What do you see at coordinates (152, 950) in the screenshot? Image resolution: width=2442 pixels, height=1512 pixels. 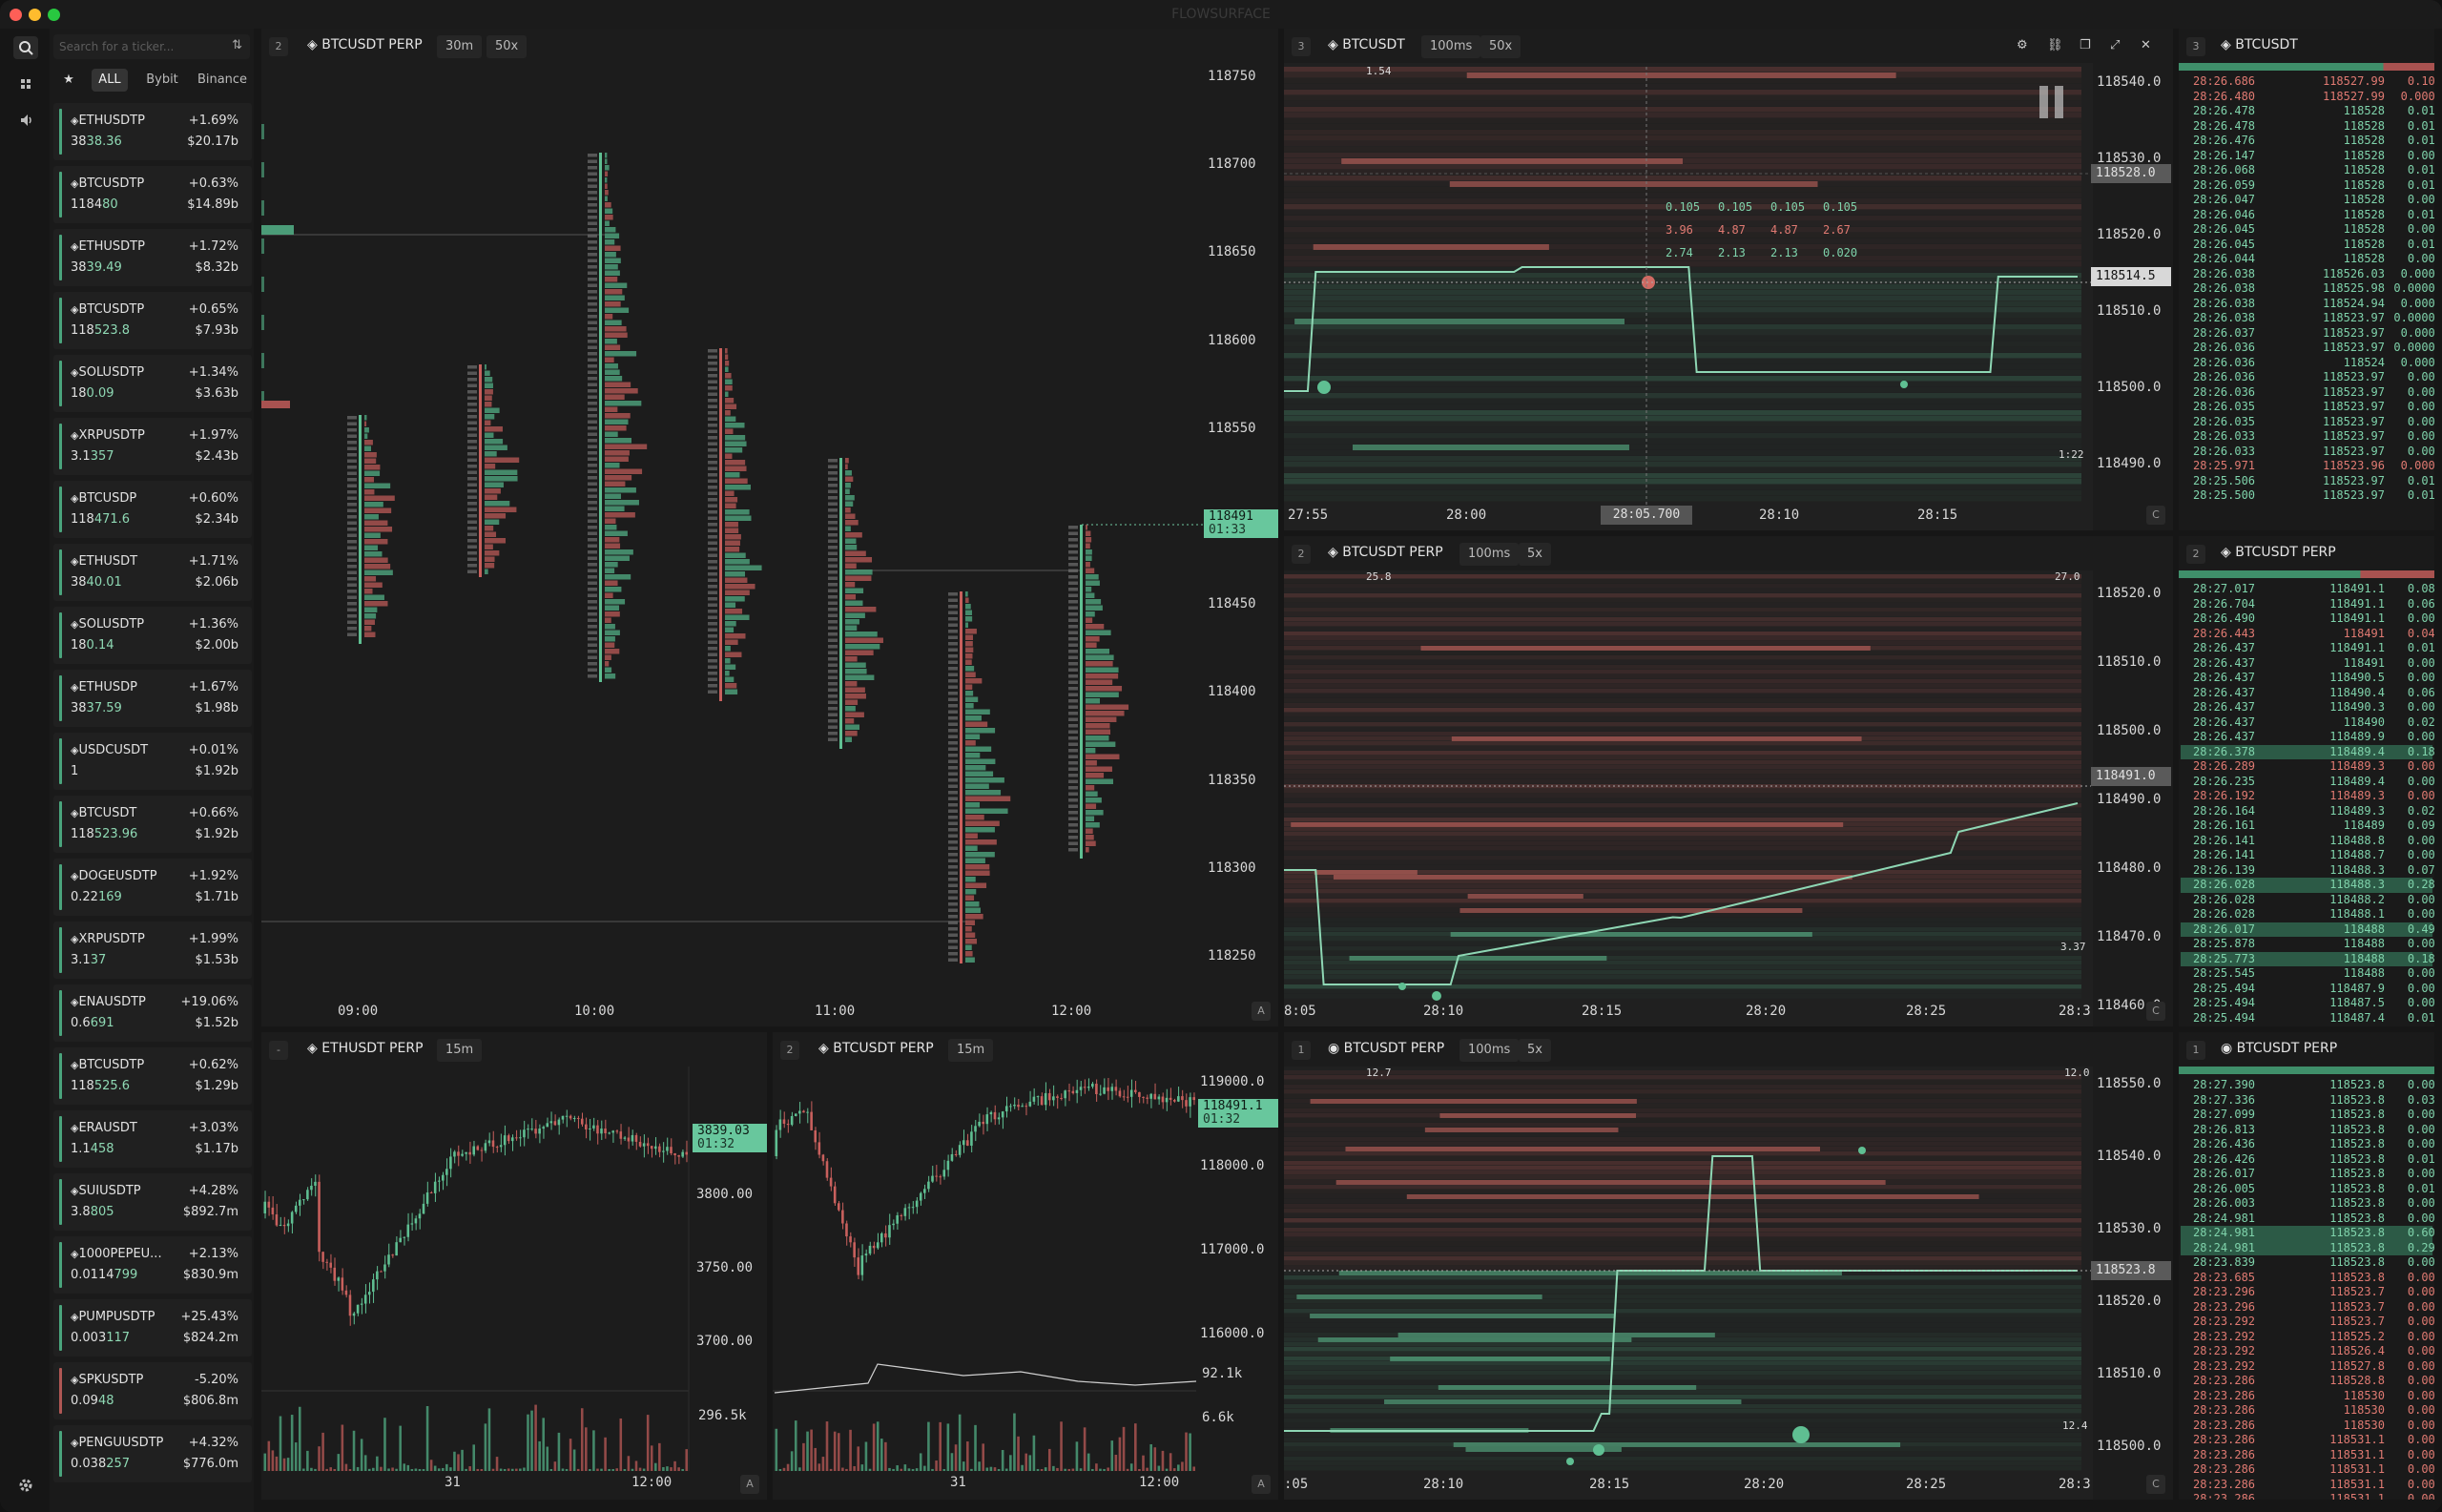 I see `ticker-card: ◈XRPUSDTP +1.99% 3.137 $1.53b` at bounding box center [152, 950].